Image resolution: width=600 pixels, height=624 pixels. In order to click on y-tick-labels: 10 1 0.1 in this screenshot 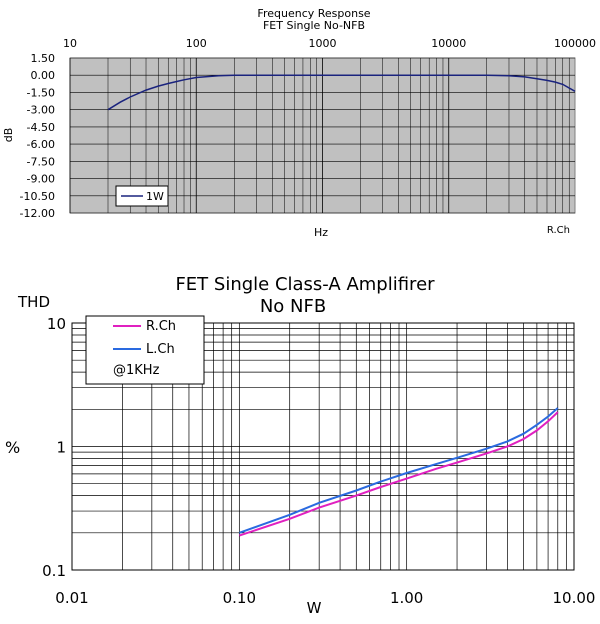, I will do `click(54, 447)`.